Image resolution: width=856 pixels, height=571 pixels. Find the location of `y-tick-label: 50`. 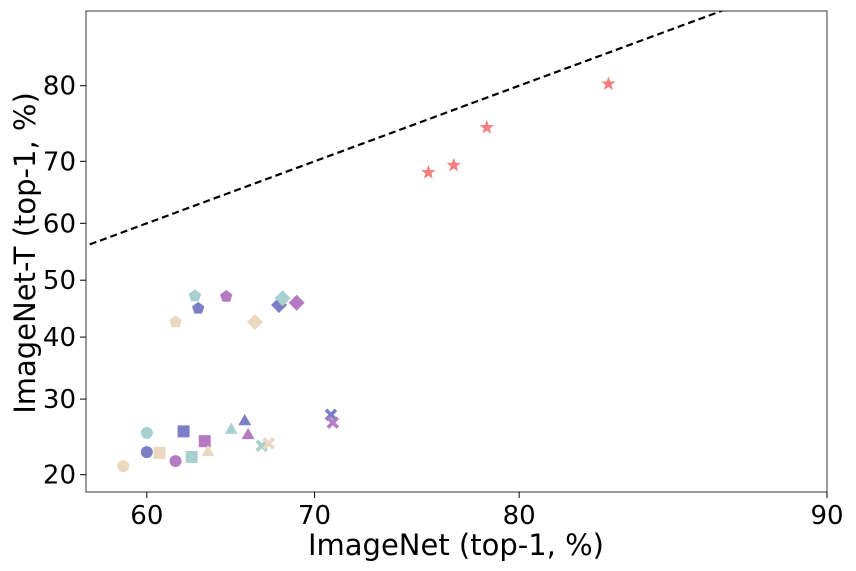

y-tick-label: 50 is located at coordinates (59, 281).